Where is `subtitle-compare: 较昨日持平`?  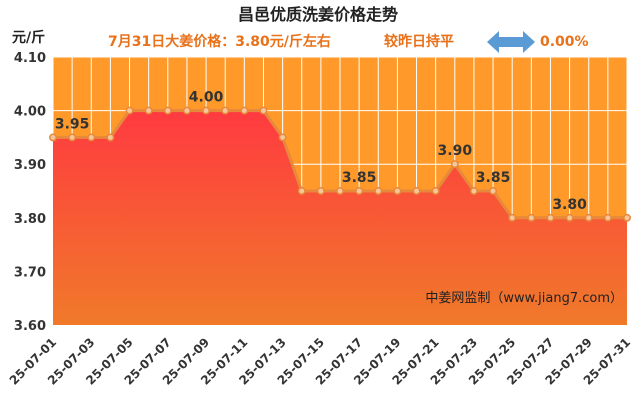 subtitle-compare: 较昨日持平 is located at coordinates (419, 41).